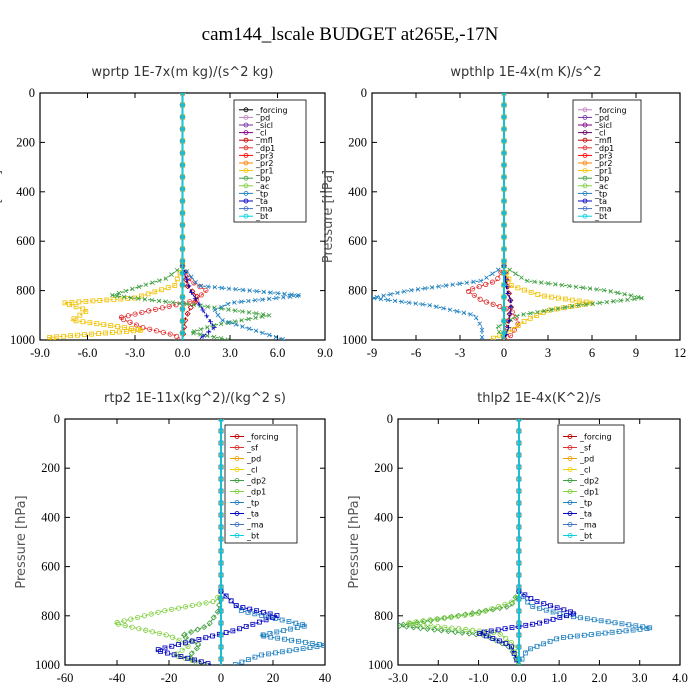  I want to click on x-tick-label: -3.0, so click(398, 678).